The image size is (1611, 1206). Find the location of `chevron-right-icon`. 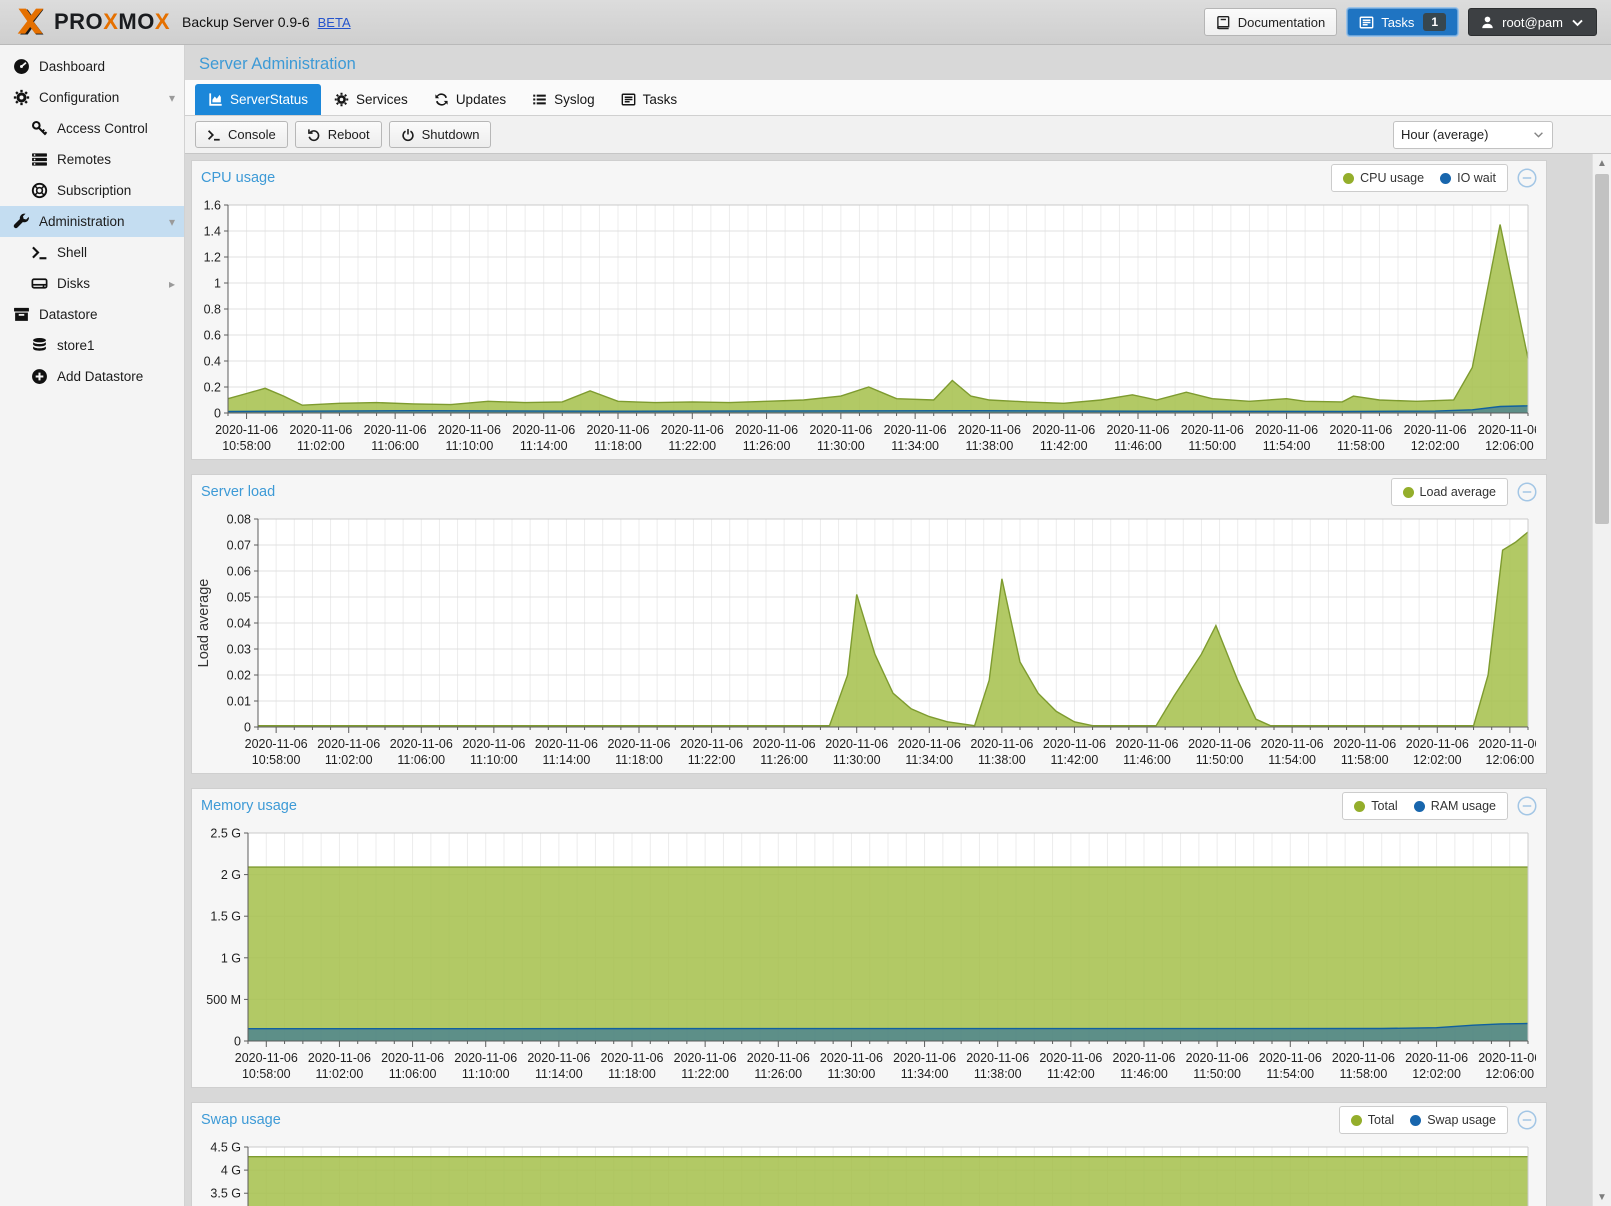

chevron-right-icon is located at coordinates (172, 284).